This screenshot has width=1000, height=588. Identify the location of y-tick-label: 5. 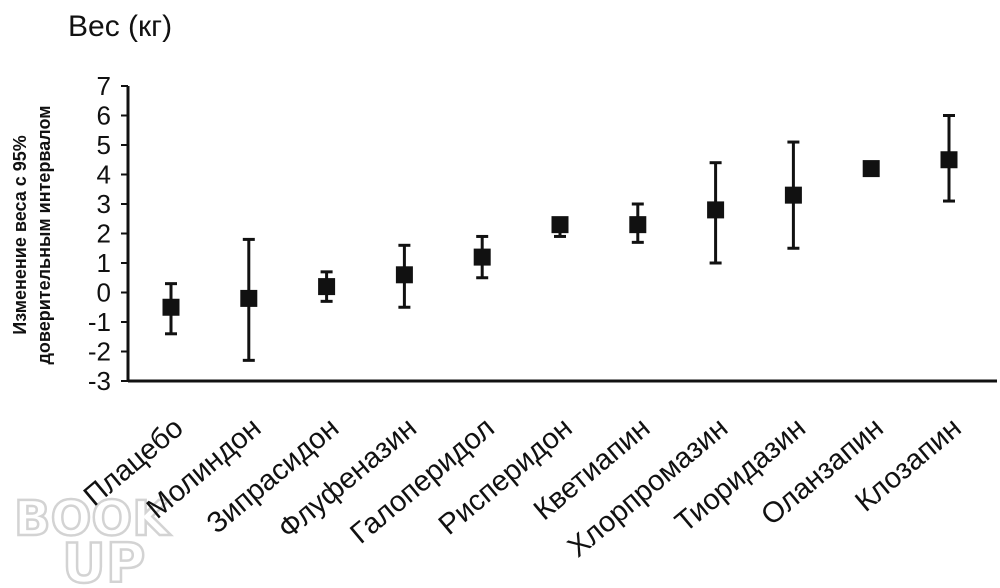
(104, 145).